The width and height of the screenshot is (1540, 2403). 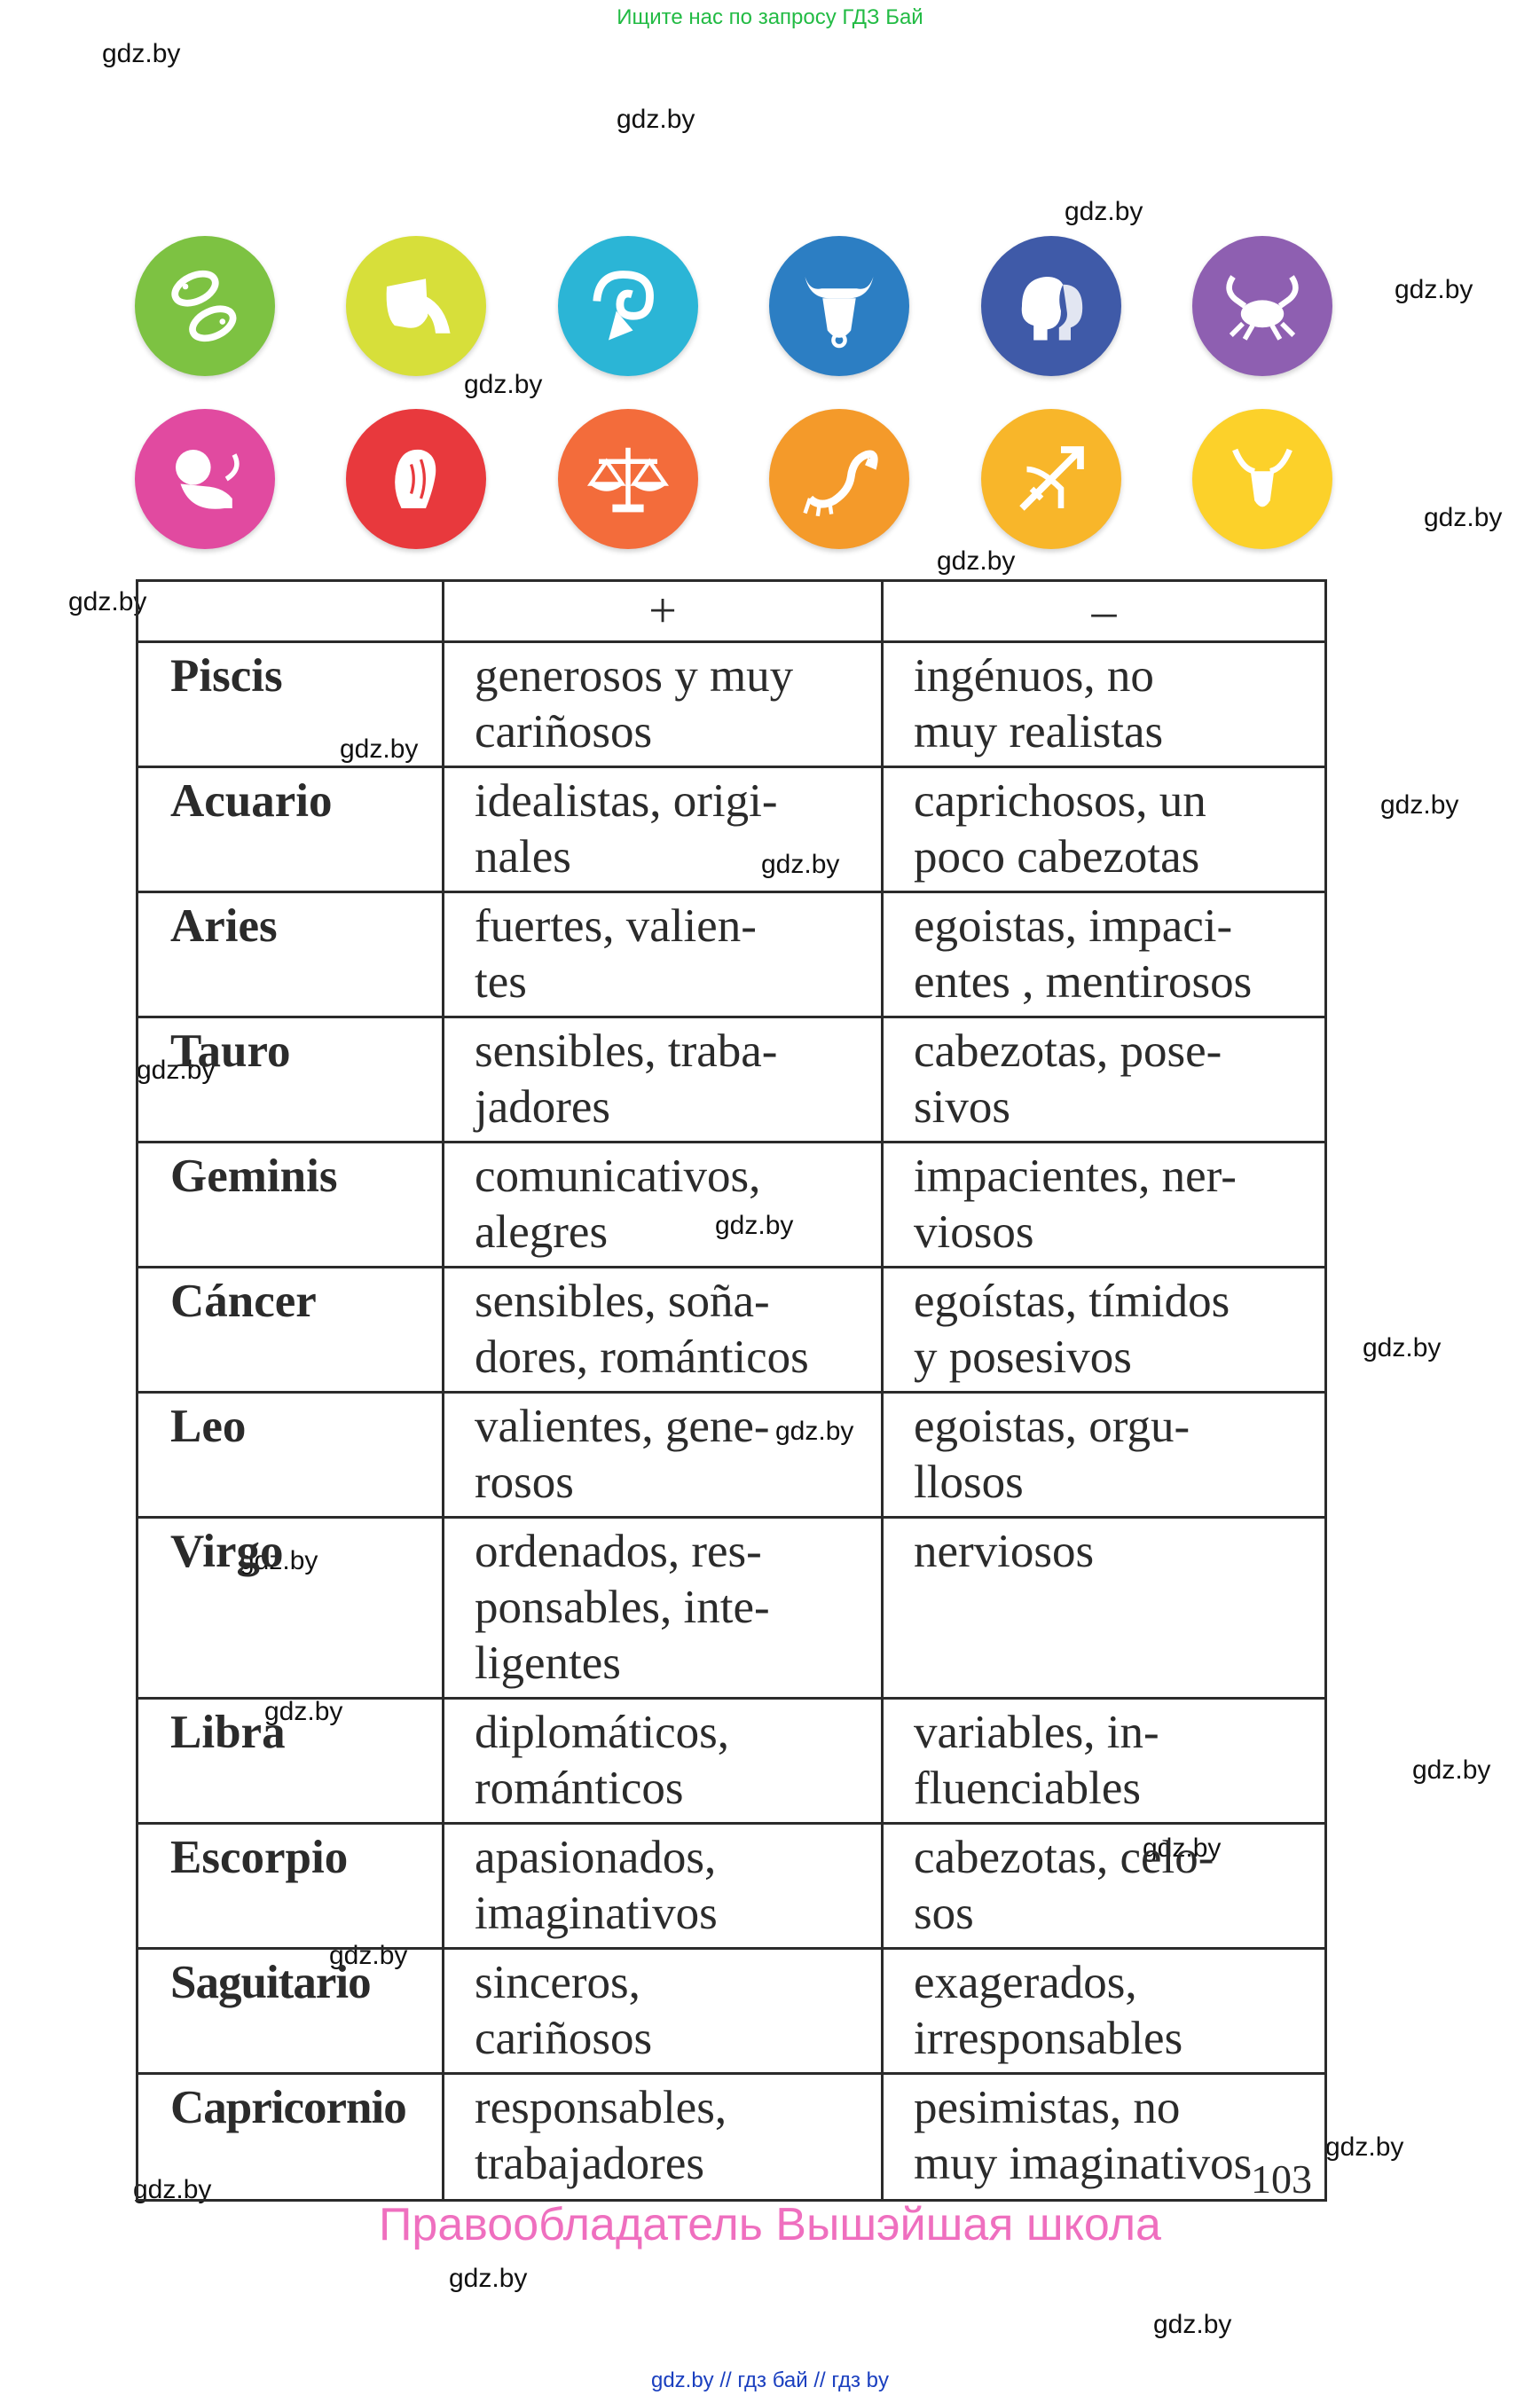 What do you see at coordinates (839, 306) in the screenshot?
I see `taurus-icon` at bounding box center [839, 306].